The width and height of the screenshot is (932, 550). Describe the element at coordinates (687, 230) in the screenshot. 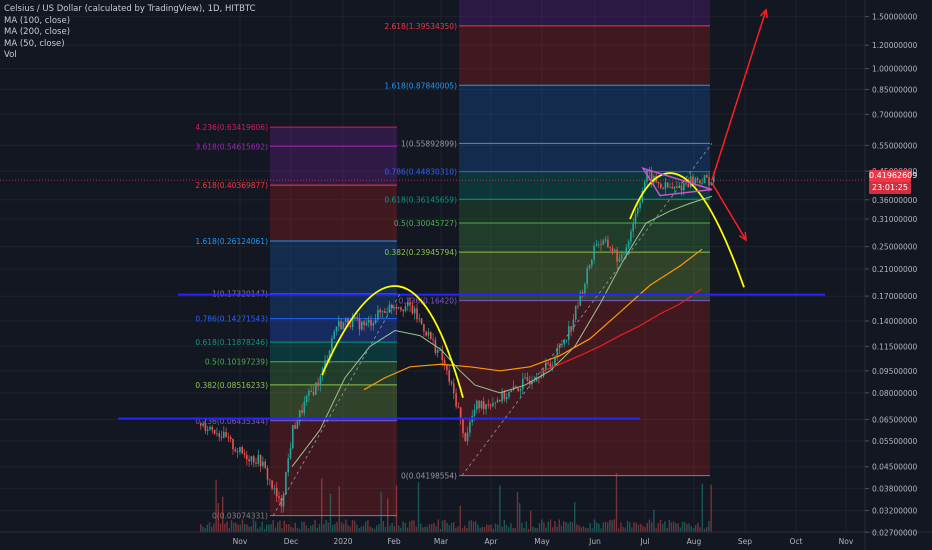

I see `rounded-top-arc` at that location.